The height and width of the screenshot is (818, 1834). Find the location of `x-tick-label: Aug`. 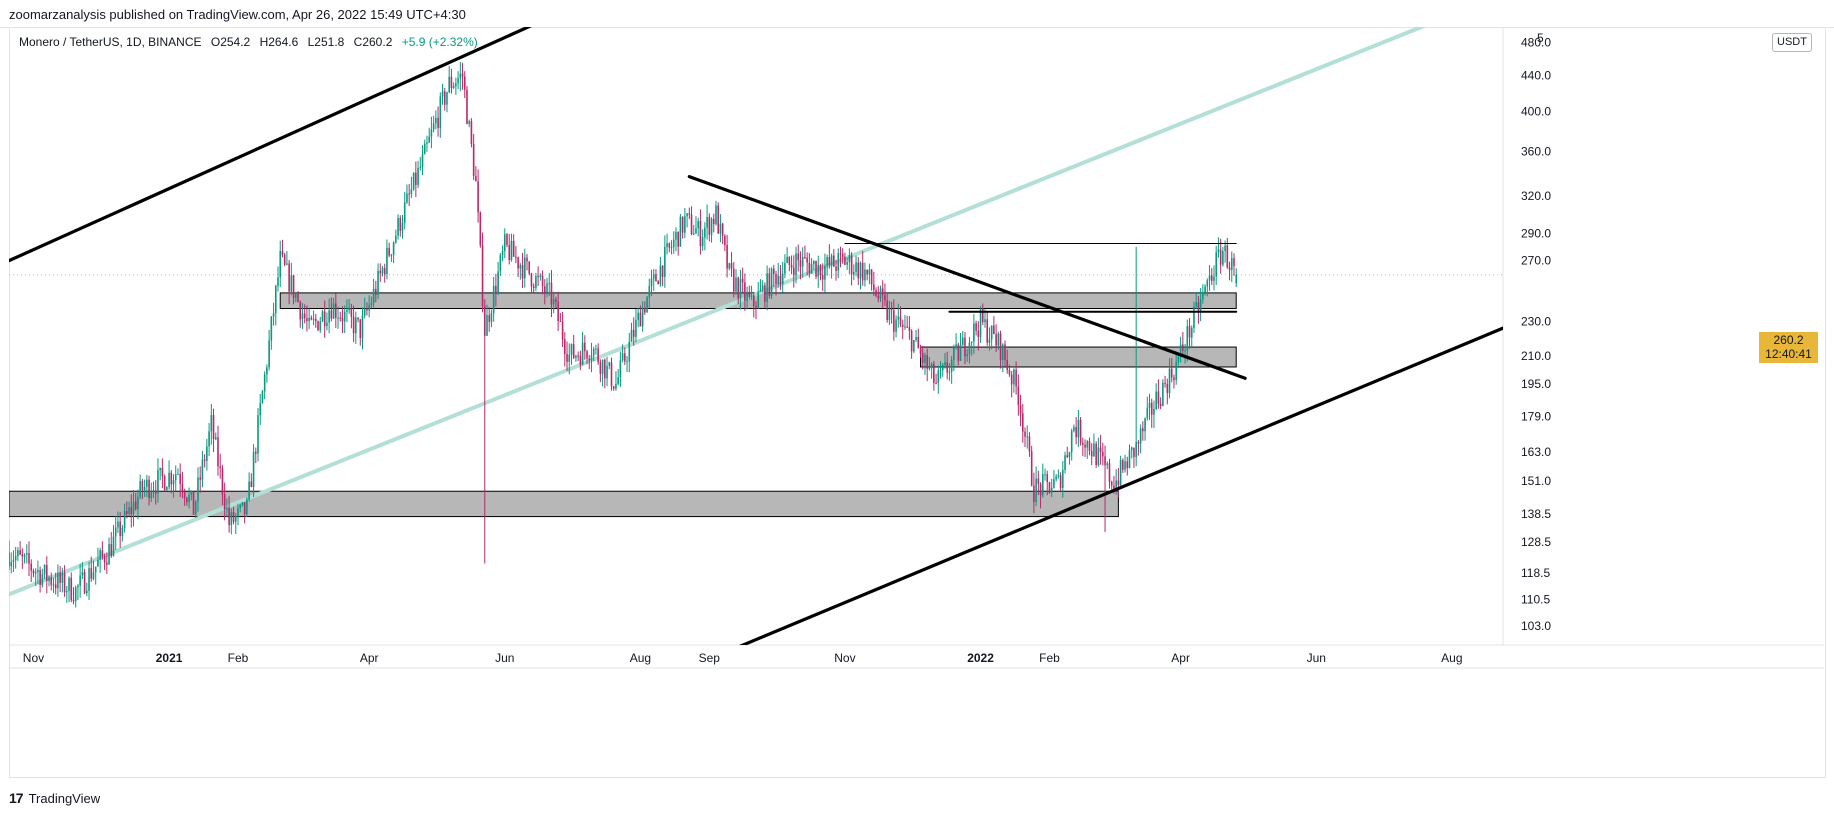

x-tick-label: Aug is located at coordinates (640, 658).